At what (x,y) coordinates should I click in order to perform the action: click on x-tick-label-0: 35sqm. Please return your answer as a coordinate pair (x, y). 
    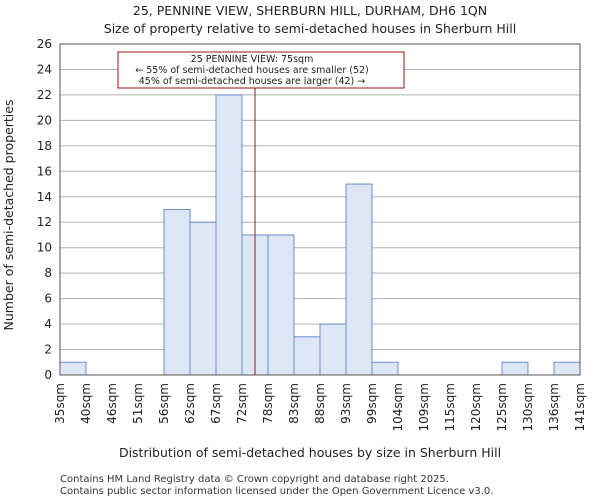
    Looking at the image, I should click on (60, 403).